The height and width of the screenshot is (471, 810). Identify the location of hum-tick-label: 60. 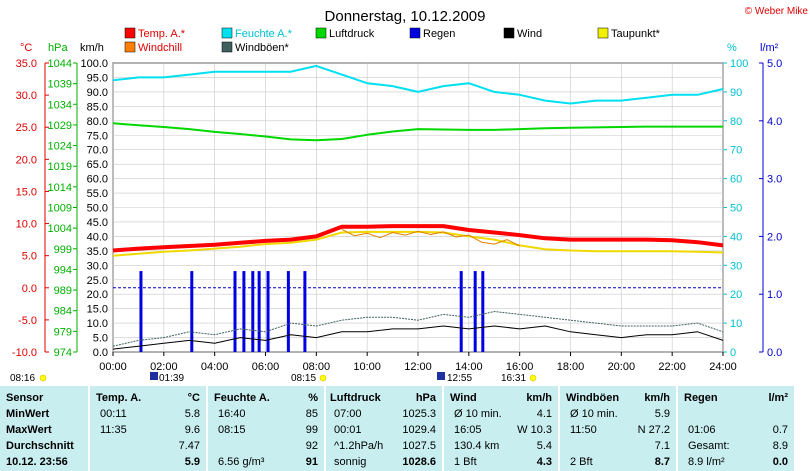
(736, 180).